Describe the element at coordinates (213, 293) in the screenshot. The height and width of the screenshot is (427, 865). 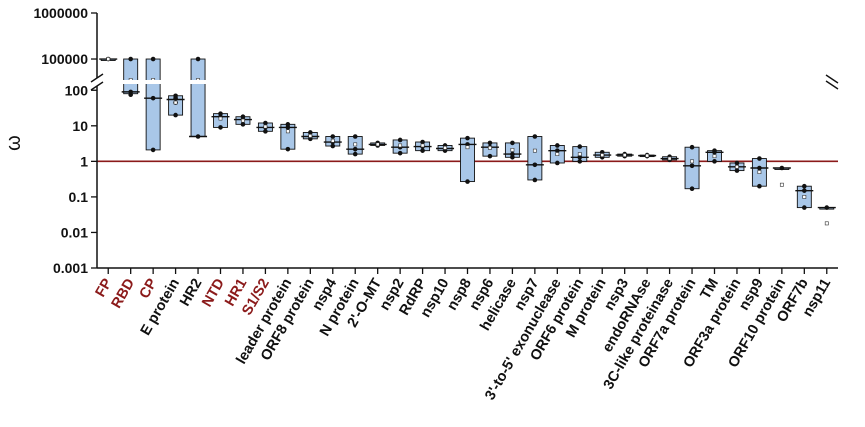
I see `category-label-5: NTD` at that location.